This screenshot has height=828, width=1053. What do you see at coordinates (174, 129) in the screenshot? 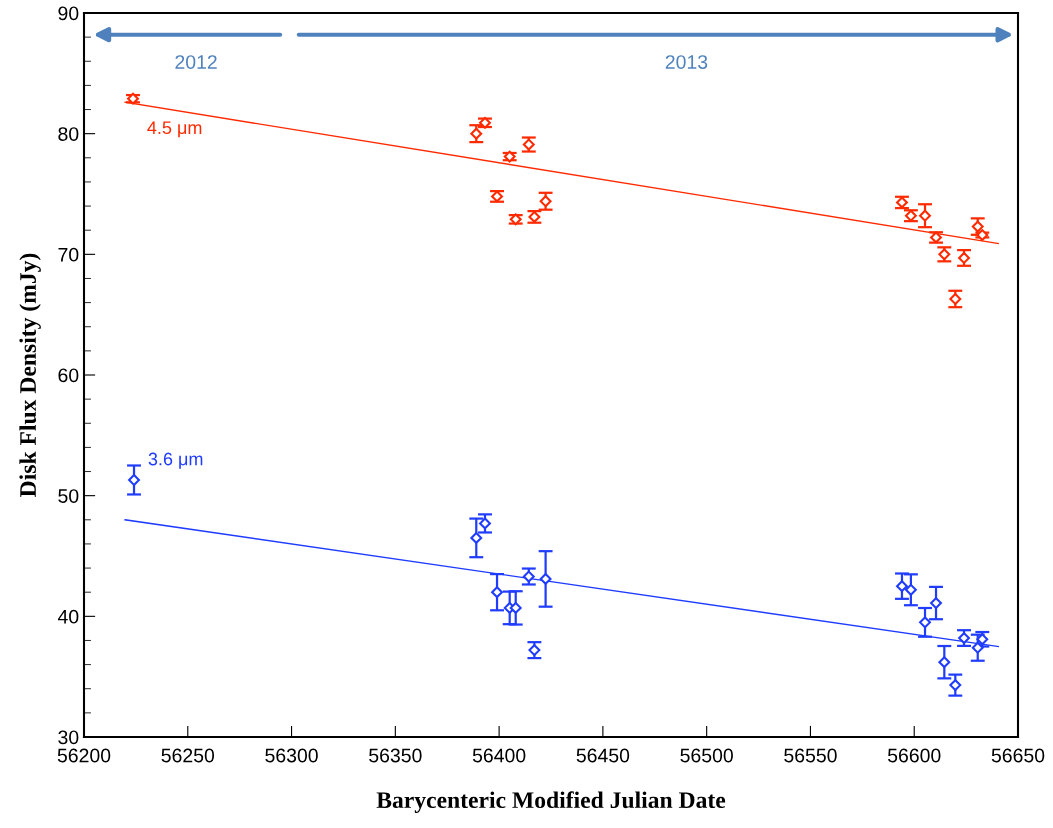
I see `series-label: 4.5 μm` at bounding box center [174, 129].